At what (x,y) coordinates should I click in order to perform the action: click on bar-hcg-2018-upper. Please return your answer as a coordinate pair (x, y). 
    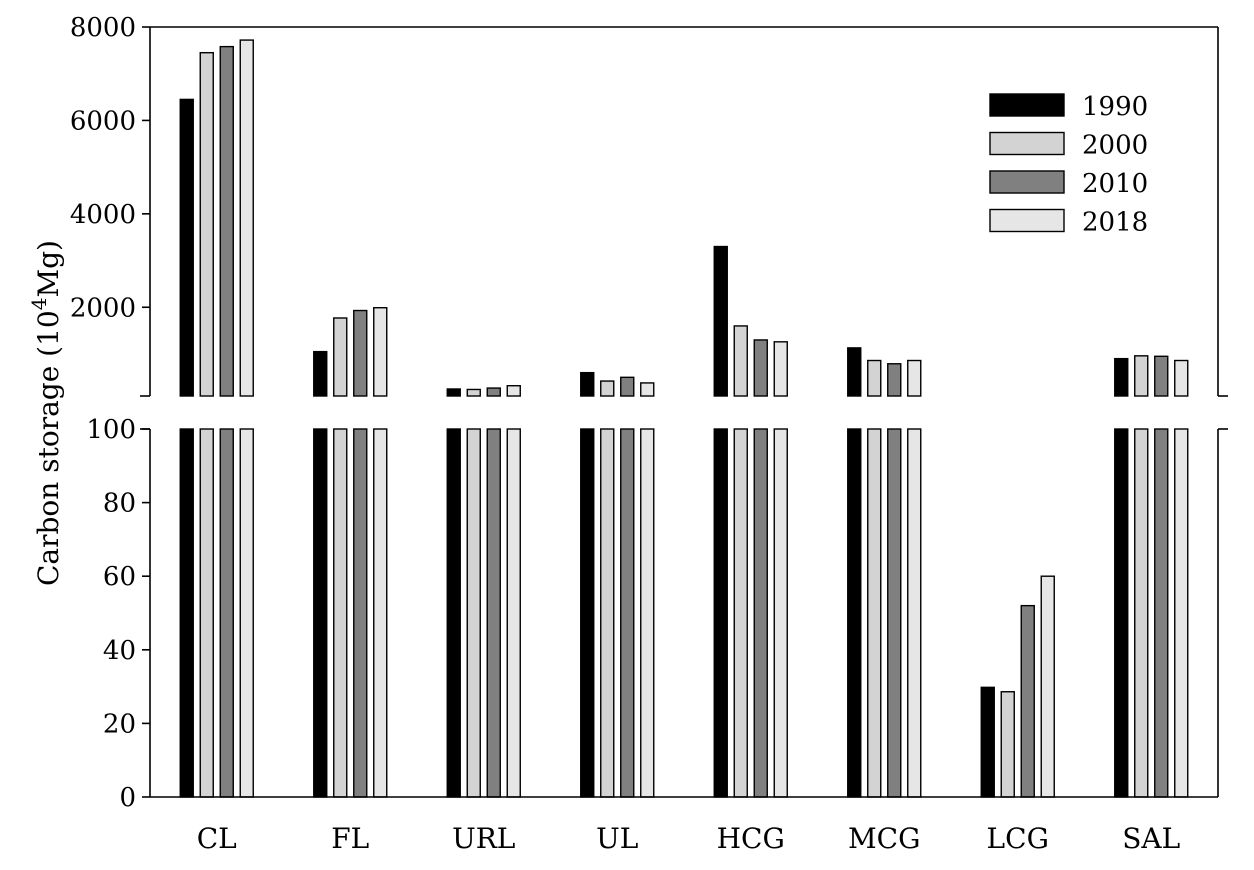
    Looking at the image, I should click on (780, 369).